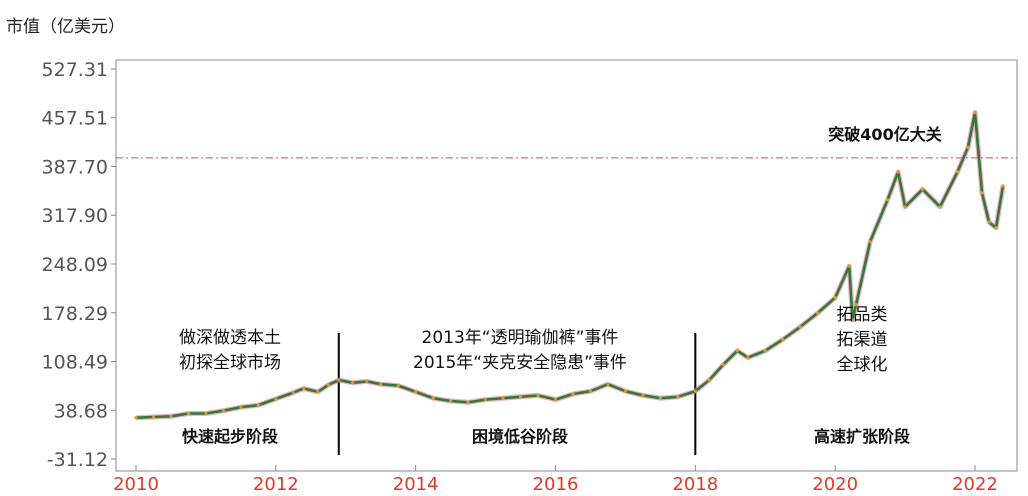 The height and width of the screenshot is (496, 1028). Describe the element at coordinates (862, 436) in the screenshot. I see `phase-label: 高速扩张阶段` at that location.